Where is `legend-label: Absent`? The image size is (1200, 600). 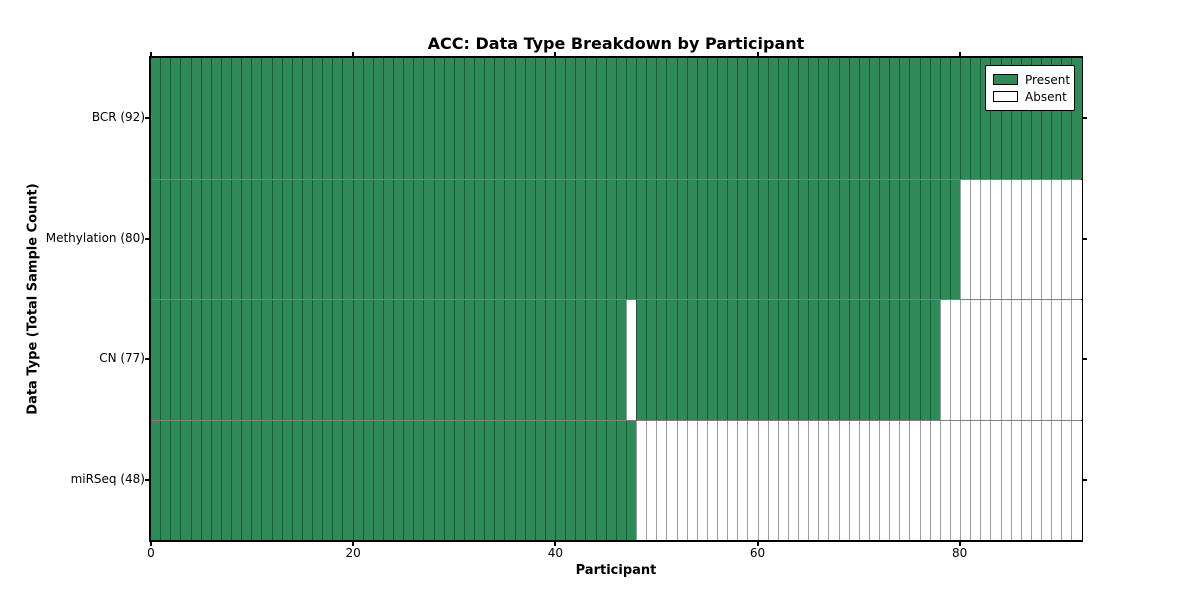 legend-label: Absent is located at coordinates (1046, 96).